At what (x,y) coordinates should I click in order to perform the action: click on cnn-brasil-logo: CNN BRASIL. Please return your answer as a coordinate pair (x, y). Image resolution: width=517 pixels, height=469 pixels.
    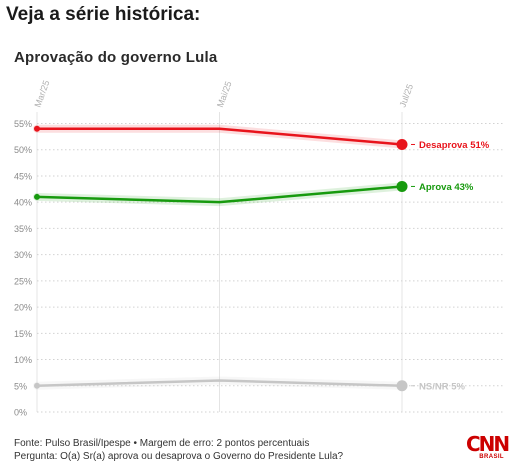
    Looking at the image, I should click on (488, 448).